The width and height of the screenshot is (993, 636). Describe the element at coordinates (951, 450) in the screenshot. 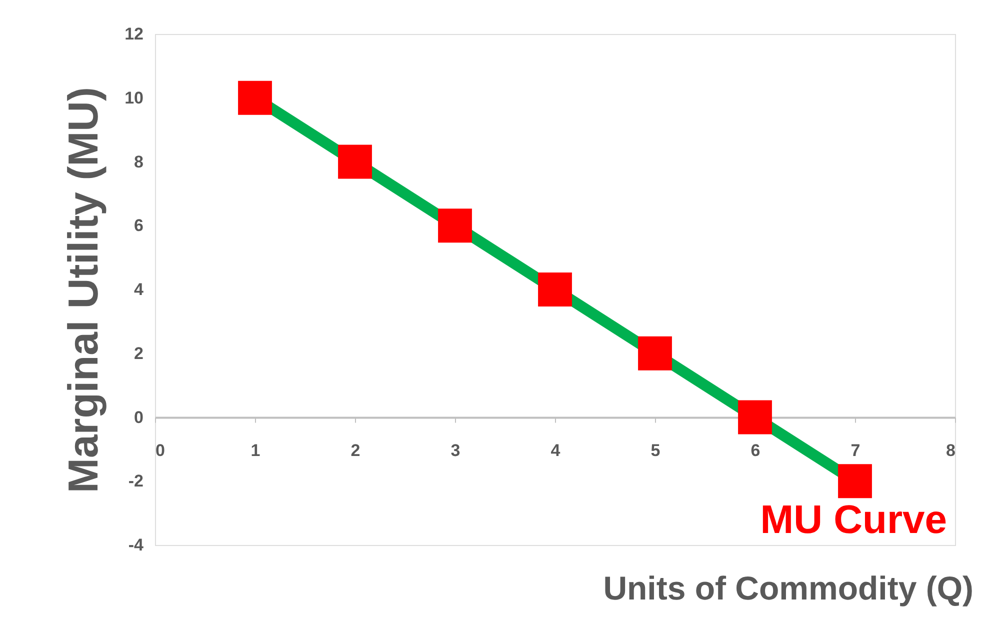

I see `x-tick-label: 8` at that location.